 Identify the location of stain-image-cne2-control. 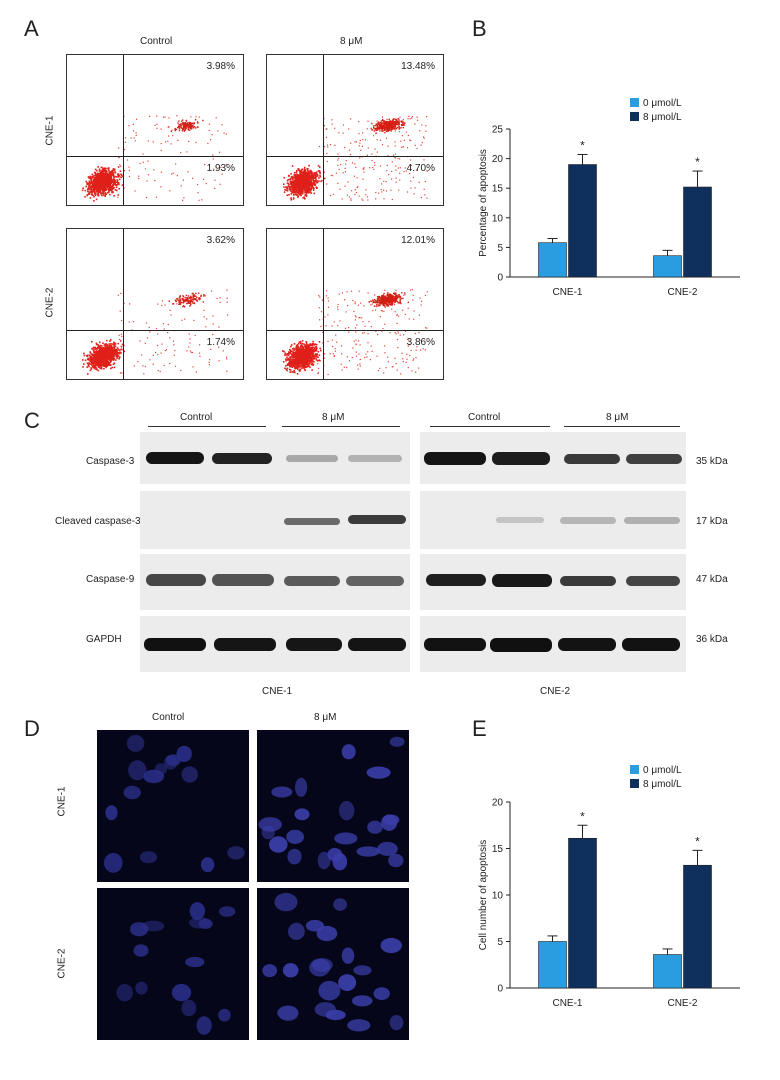
(173, 964).